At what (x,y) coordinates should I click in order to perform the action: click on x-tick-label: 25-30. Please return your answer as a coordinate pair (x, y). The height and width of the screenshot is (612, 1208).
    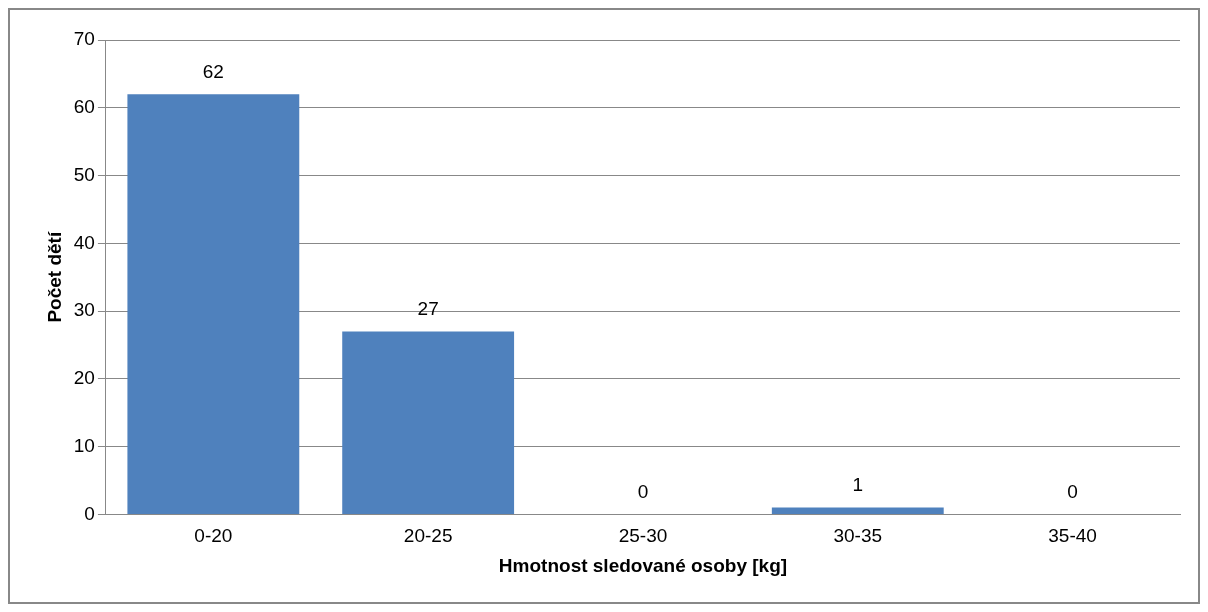
    Looking at the image, I should click on (643, 536).